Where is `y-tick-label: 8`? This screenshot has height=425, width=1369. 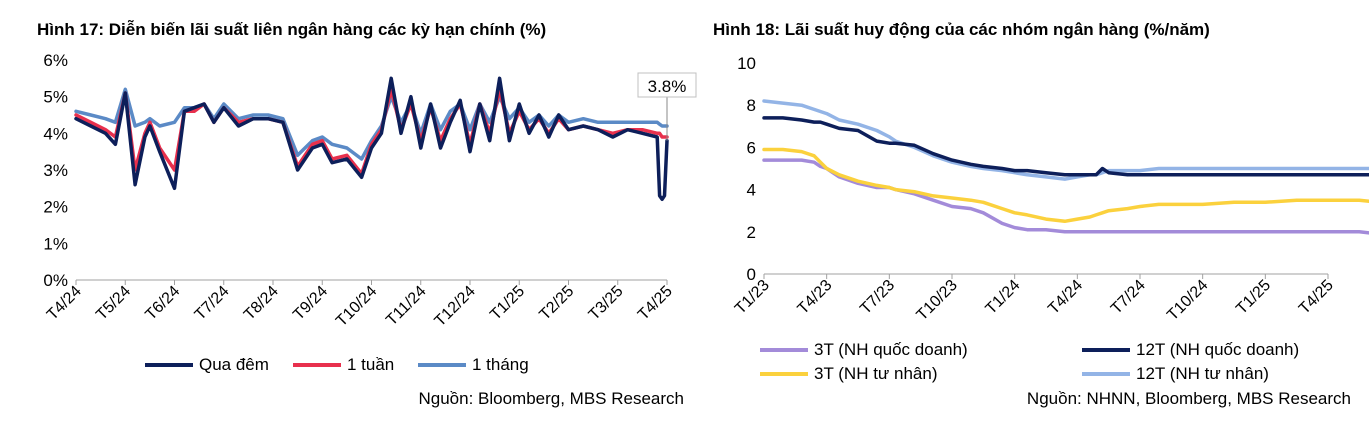 y-tick-label: 8 is located at coordinates (751, 105).